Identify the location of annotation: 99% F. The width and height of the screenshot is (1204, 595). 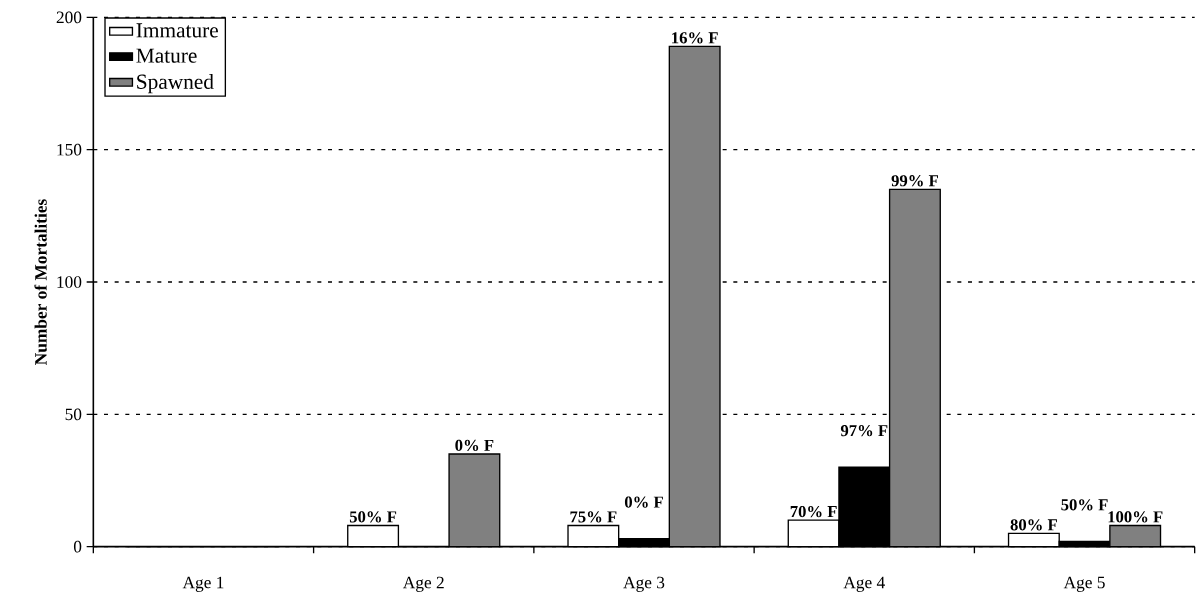
(914, 181).